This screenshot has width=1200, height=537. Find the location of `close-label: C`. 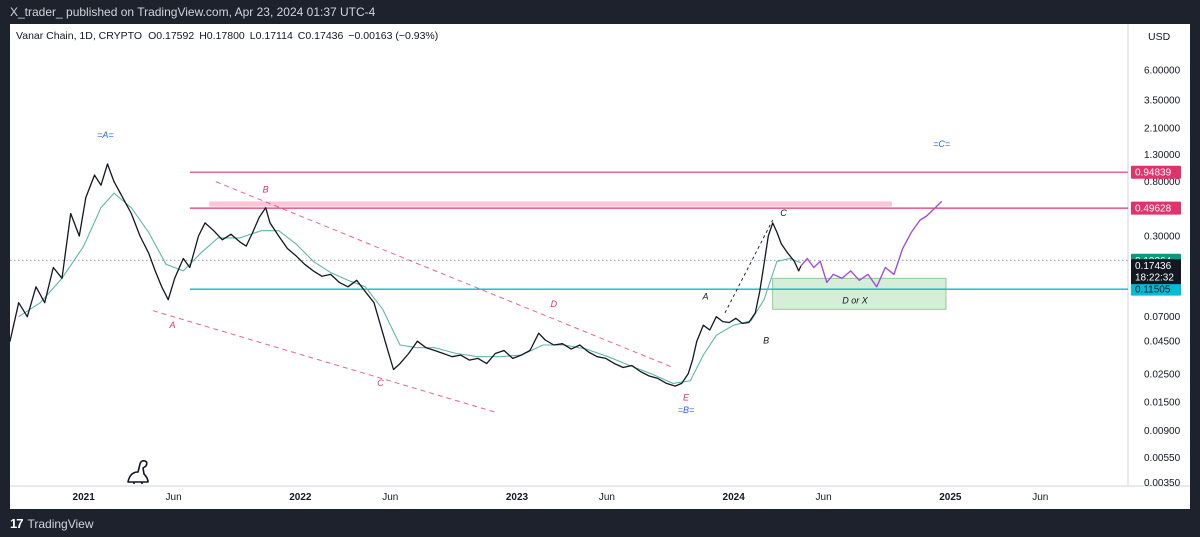

close-label: C is located at coordinates (302, 36).